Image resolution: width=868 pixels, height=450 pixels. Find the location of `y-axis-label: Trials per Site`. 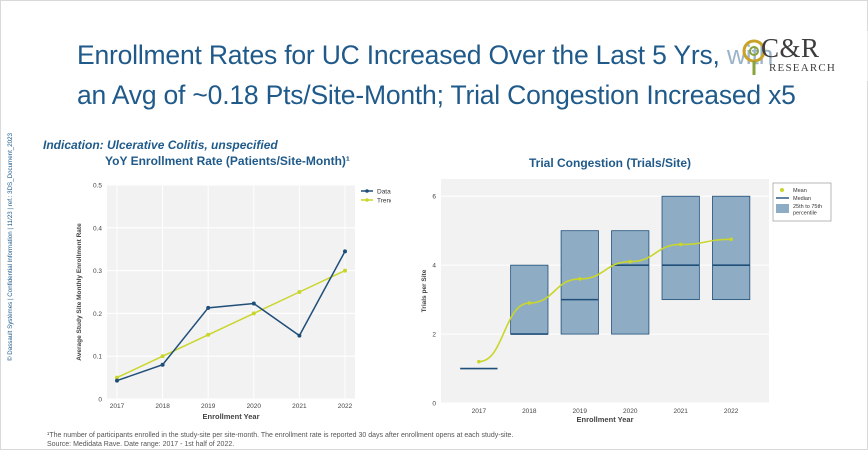

y-axis-label: Trials per Site is located at coordinates (424, 290).